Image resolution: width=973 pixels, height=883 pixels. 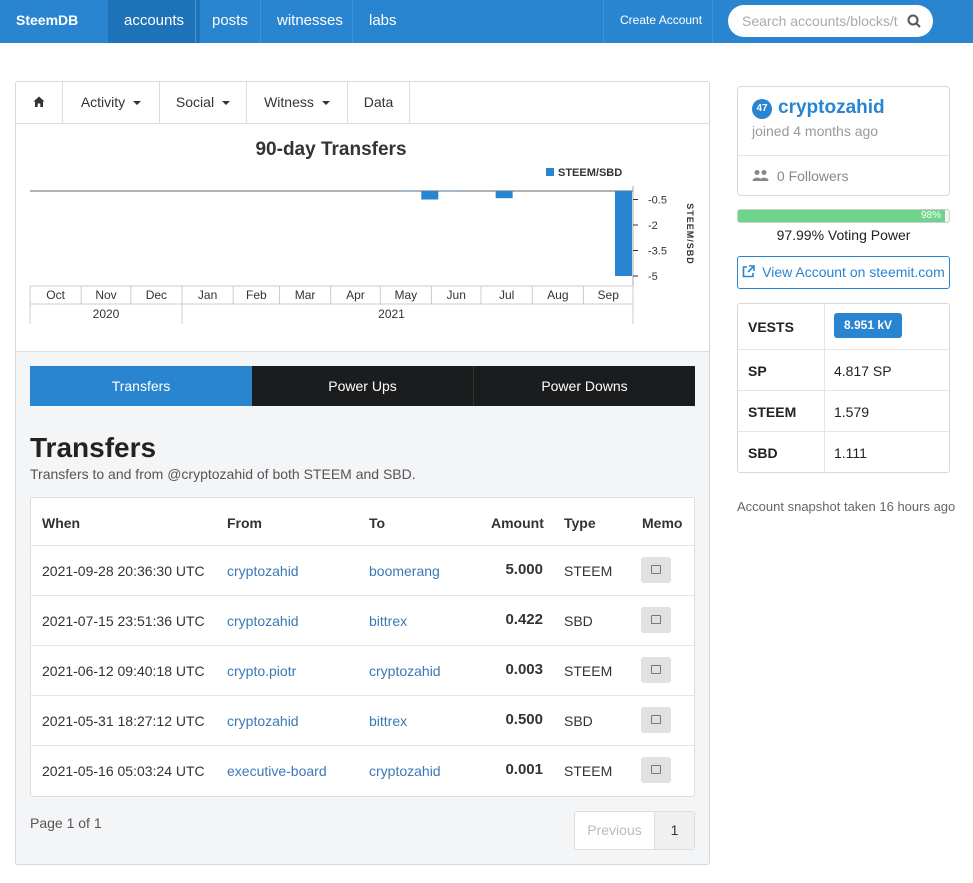 I want to click on row-when: 2021-05-16 05:03:24 UTC, so click(x=123, y=771).